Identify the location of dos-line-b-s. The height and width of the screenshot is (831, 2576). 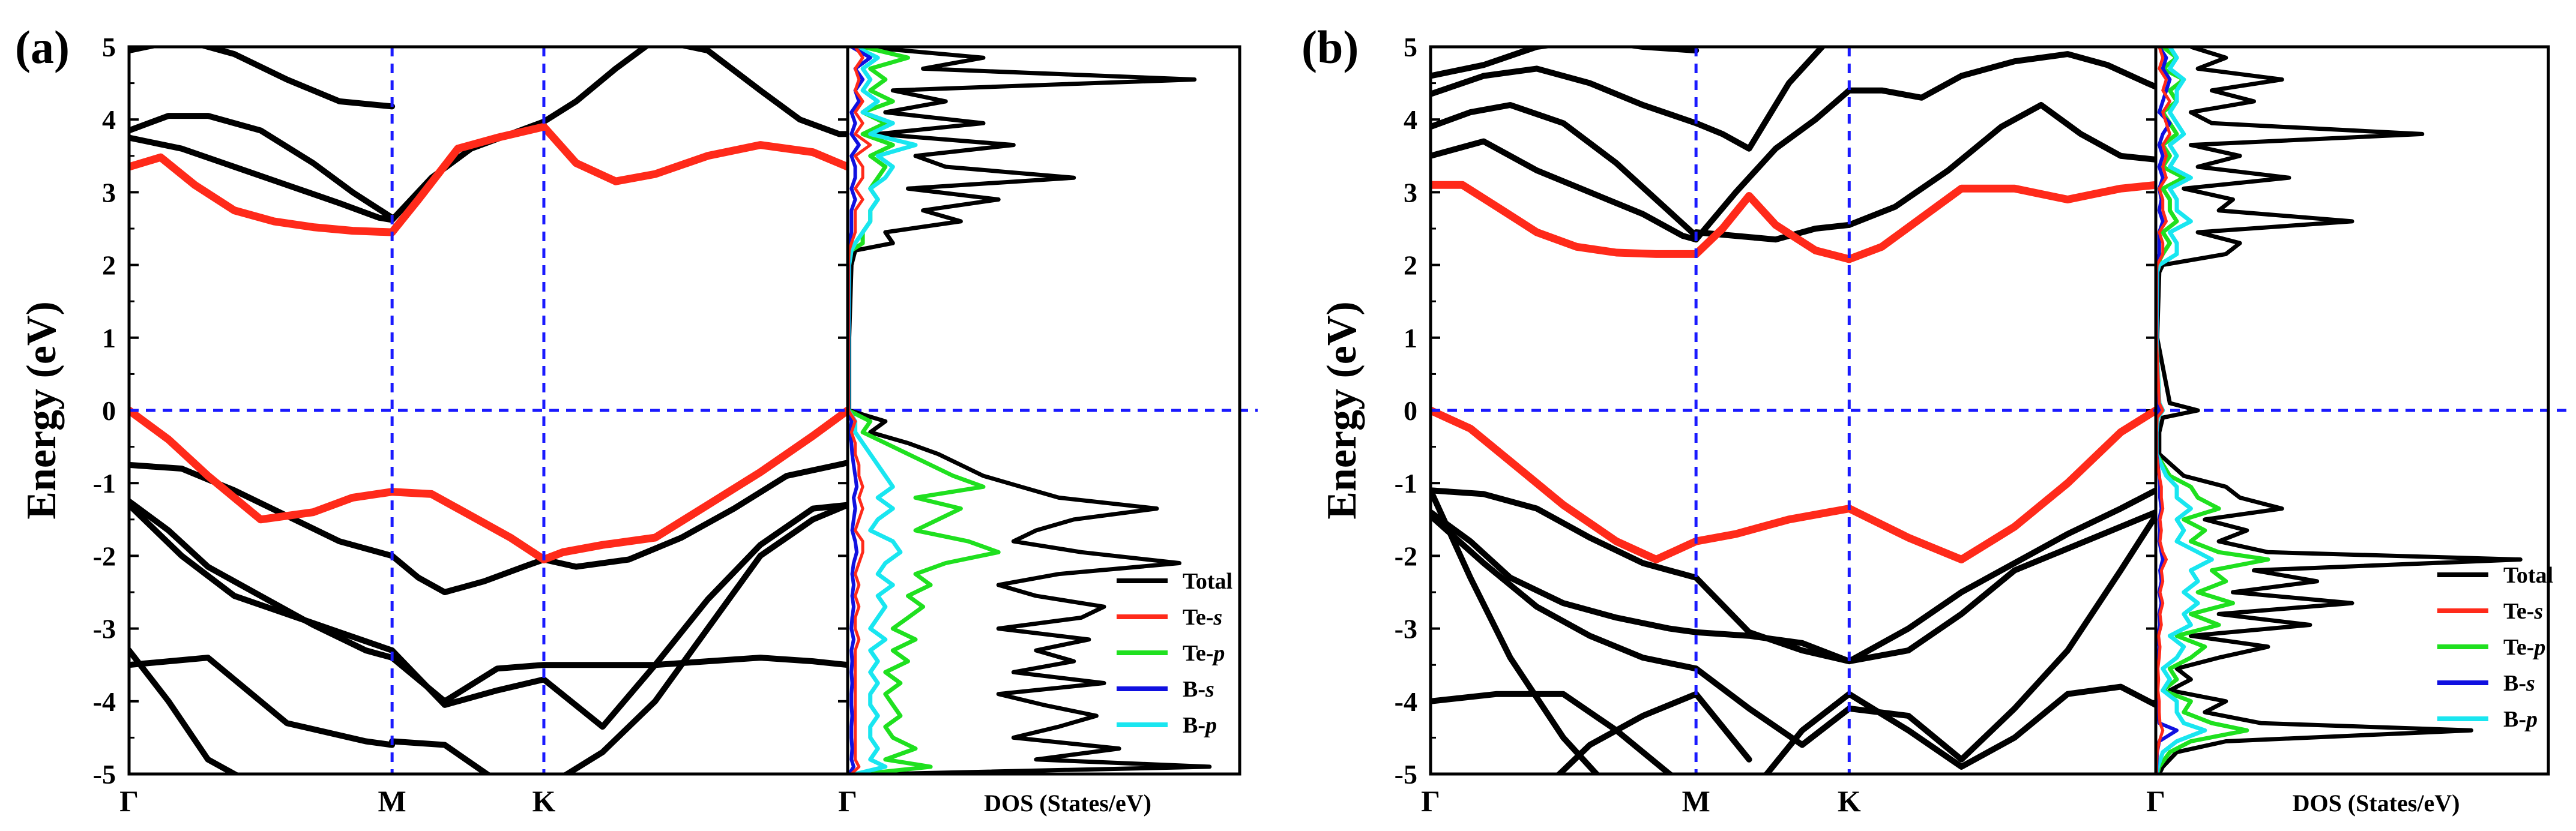
(860, 411).